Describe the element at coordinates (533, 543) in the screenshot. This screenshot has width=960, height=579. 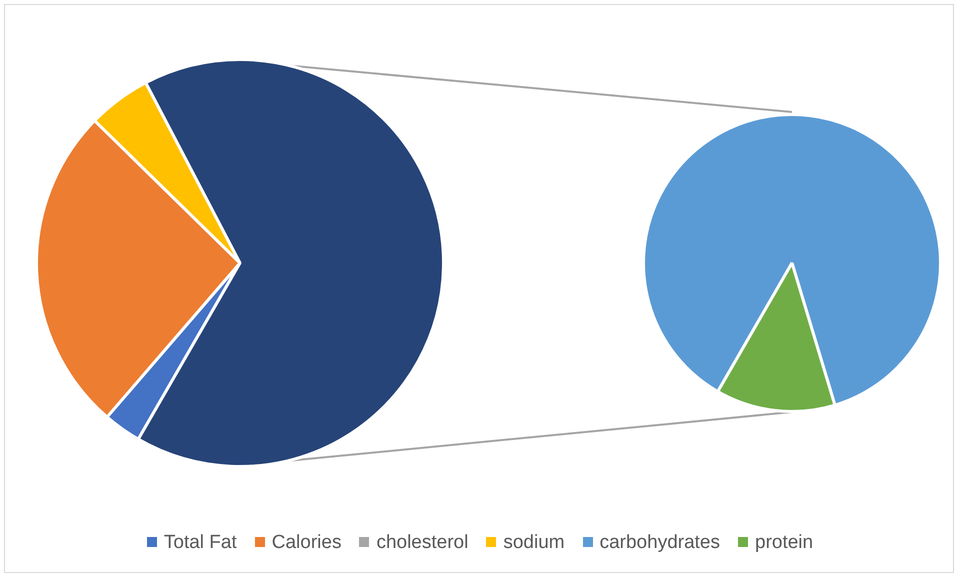
I see `legend-label: sodium` at that location.